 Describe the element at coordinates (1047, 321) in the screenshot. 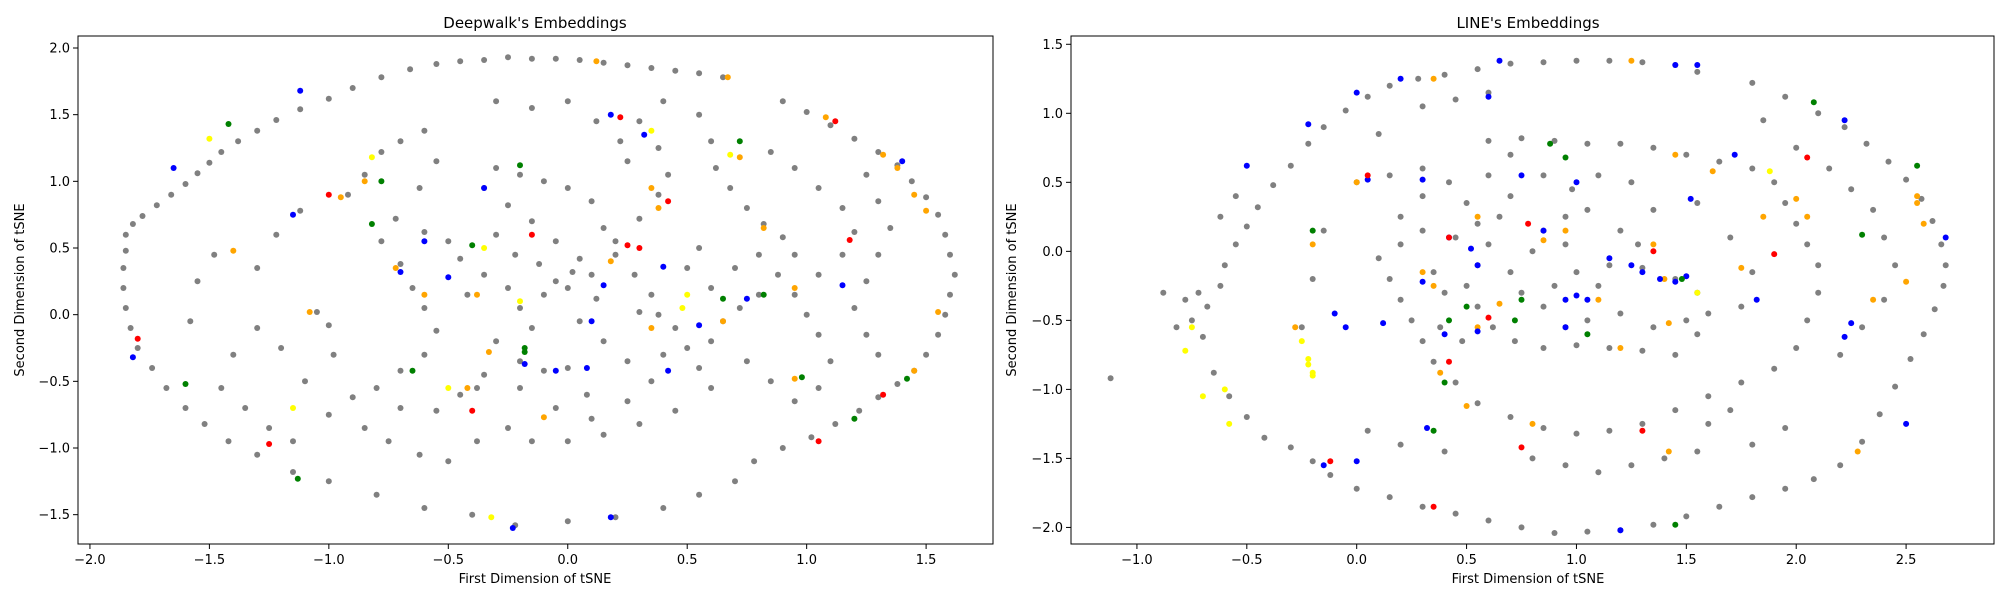

I see `line-ytick-label-3: −0.5` at that location.